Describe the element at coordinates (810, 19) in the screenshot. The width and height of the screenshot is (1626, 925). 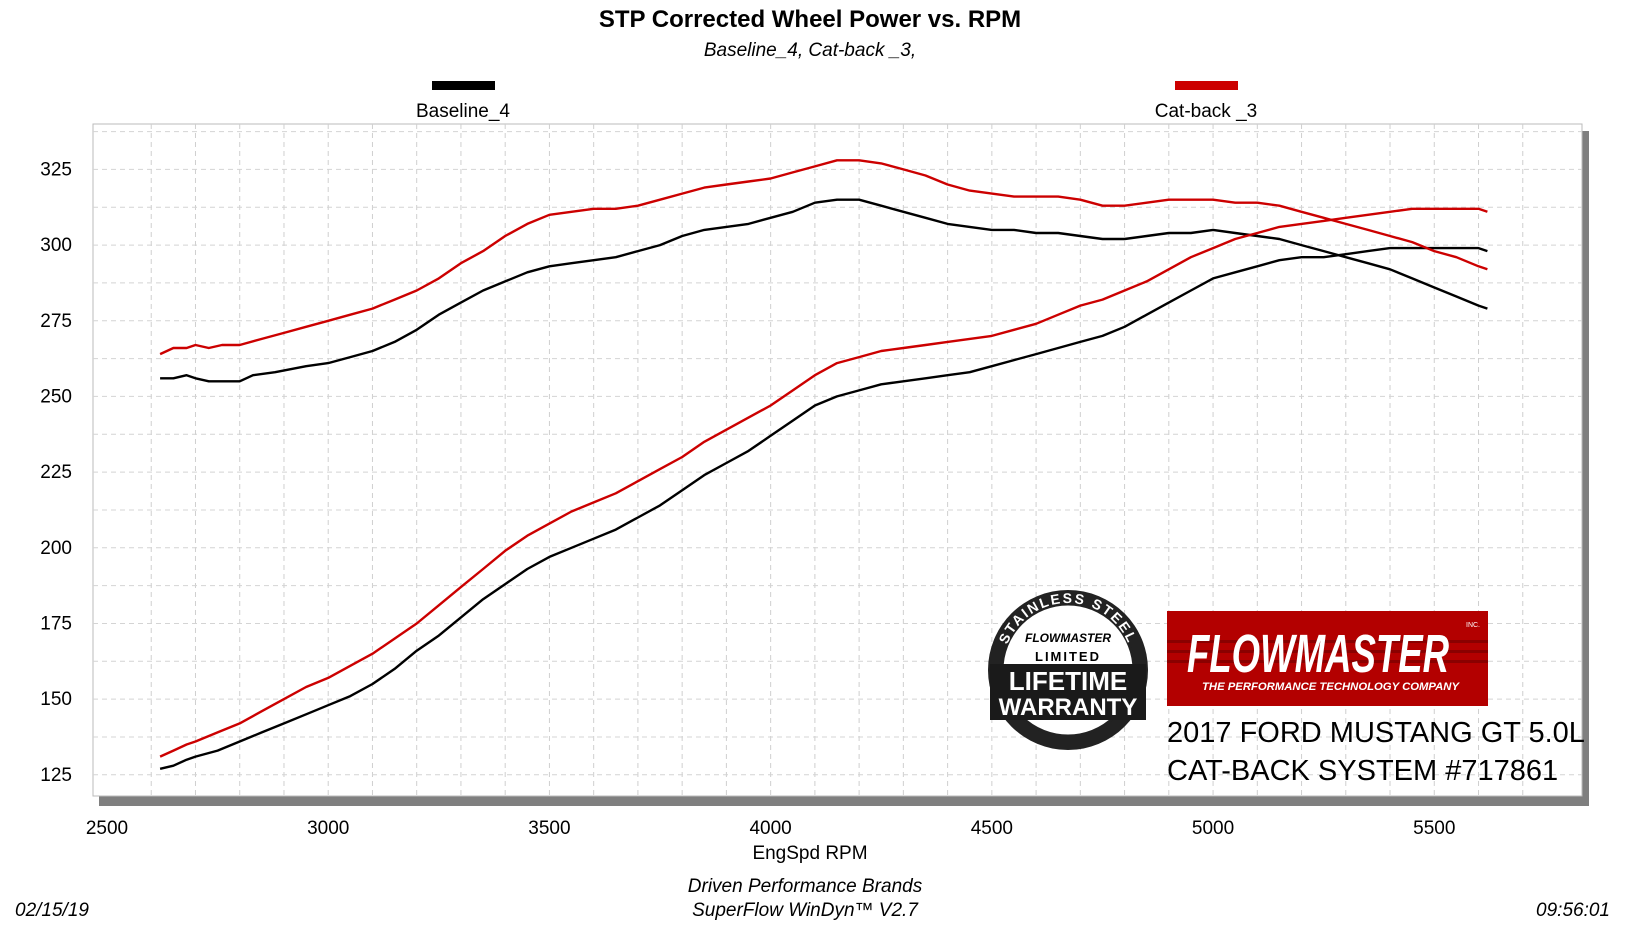
I see `chart-title: STP Corrected Wheel Power vs. RPM` at that location.